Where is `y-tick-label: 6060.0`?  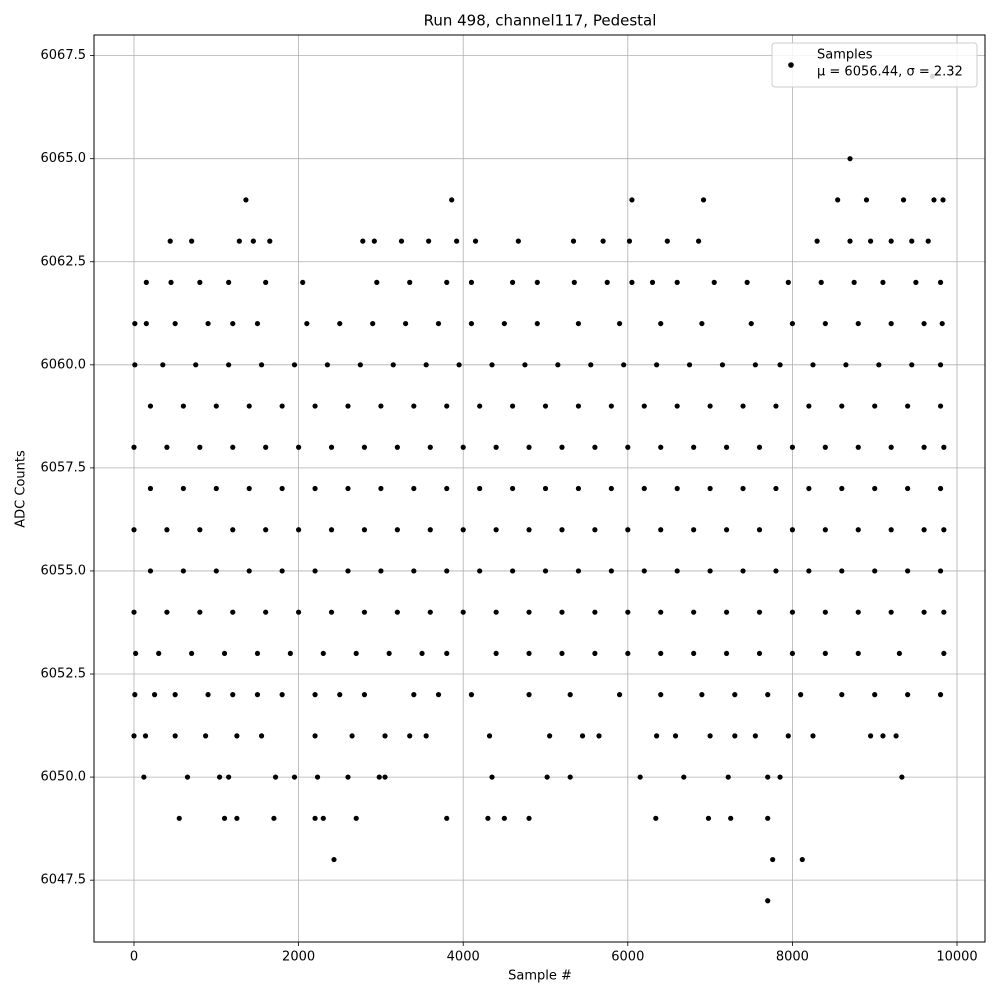 y-tick-label: 6060.0 is located at coordinates (64, 364).